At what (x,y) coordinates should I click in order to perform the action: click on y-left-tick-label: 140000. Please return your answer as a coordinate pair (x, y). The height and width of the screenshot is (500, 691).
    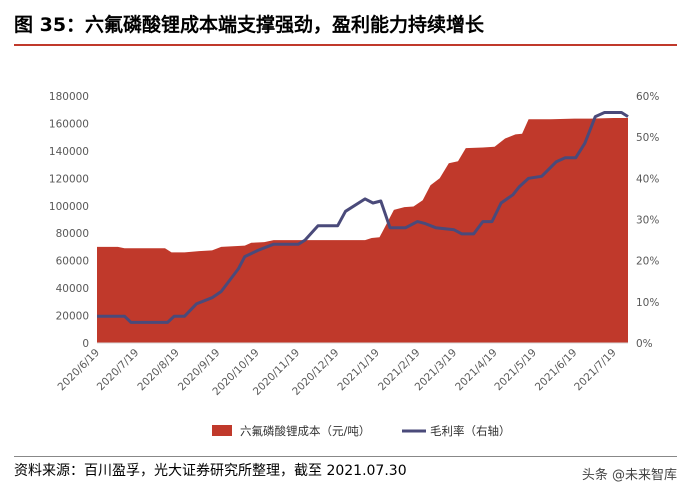
    Looking at the image, I should click on (69, 152).